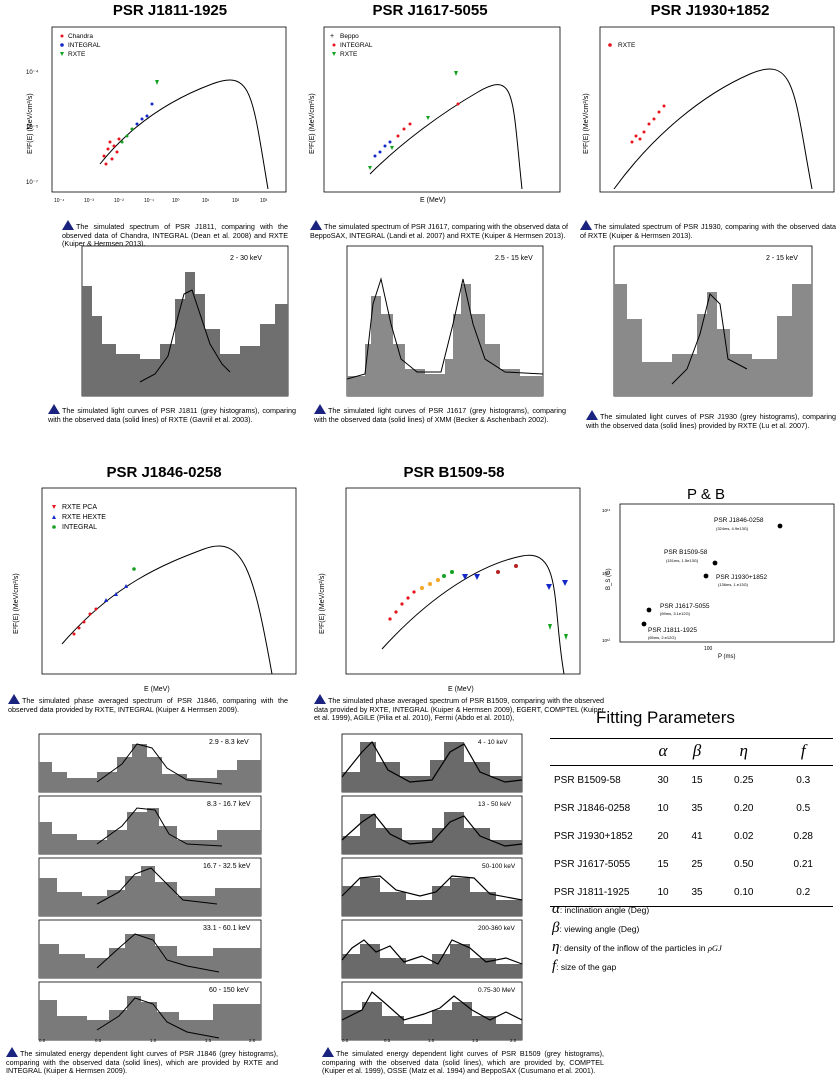 This screenshot has width=838, height=1089. What do you see at coordinates (665, 717) in the screenshot?
I see `fit-table-title: Fitting Parameters` at bounding box center [665, 717].